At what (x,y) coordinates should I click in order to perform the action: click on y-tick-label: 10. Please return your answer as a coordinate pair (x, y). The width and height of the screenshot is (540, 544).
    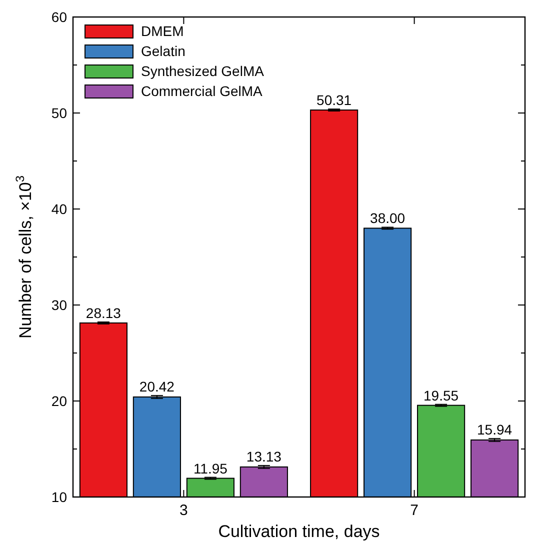
    Looking at the image, I should click on (59, 496).